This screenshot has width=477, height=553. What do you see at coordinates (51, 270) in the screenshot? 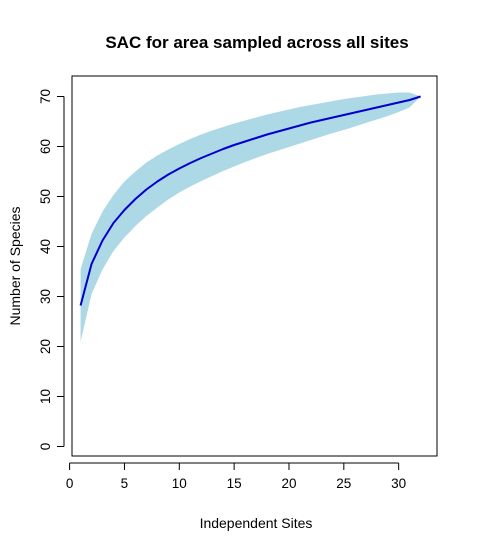
I see `y-axis: 0 10 20 30 40 50 60 70` at bounding box center [51, 270].